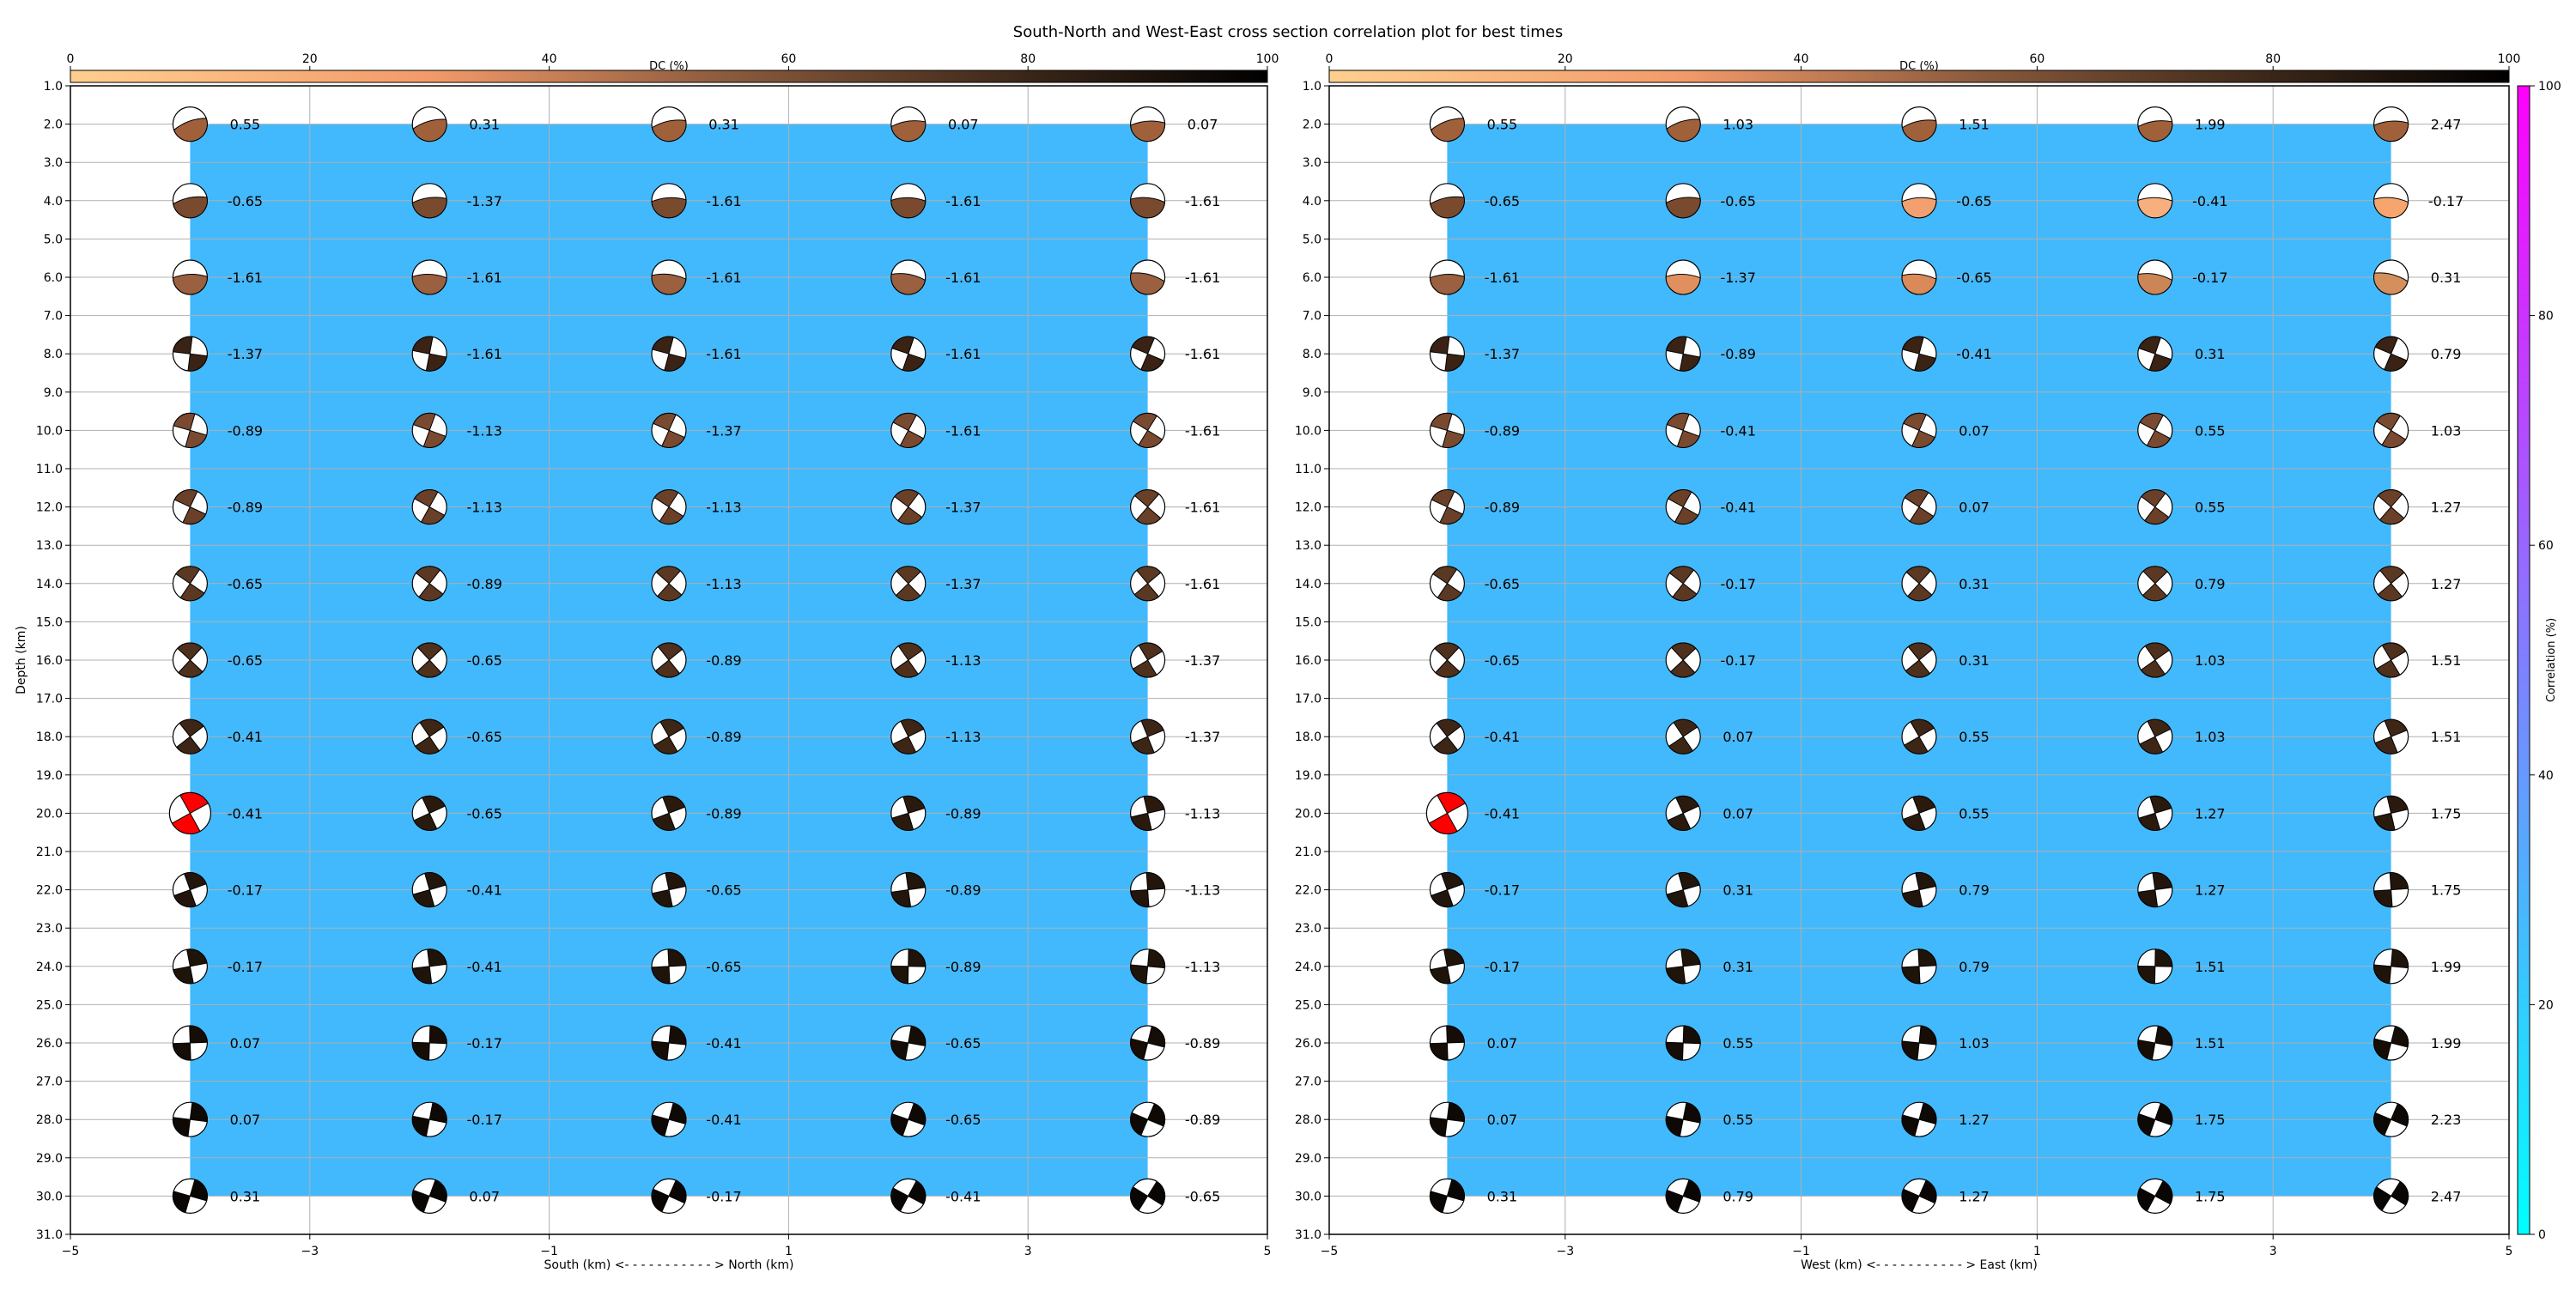 The width and height of the screenshot is (2576, 1291). I want to click on time-shift-label: -1.61, so click(483, 278).